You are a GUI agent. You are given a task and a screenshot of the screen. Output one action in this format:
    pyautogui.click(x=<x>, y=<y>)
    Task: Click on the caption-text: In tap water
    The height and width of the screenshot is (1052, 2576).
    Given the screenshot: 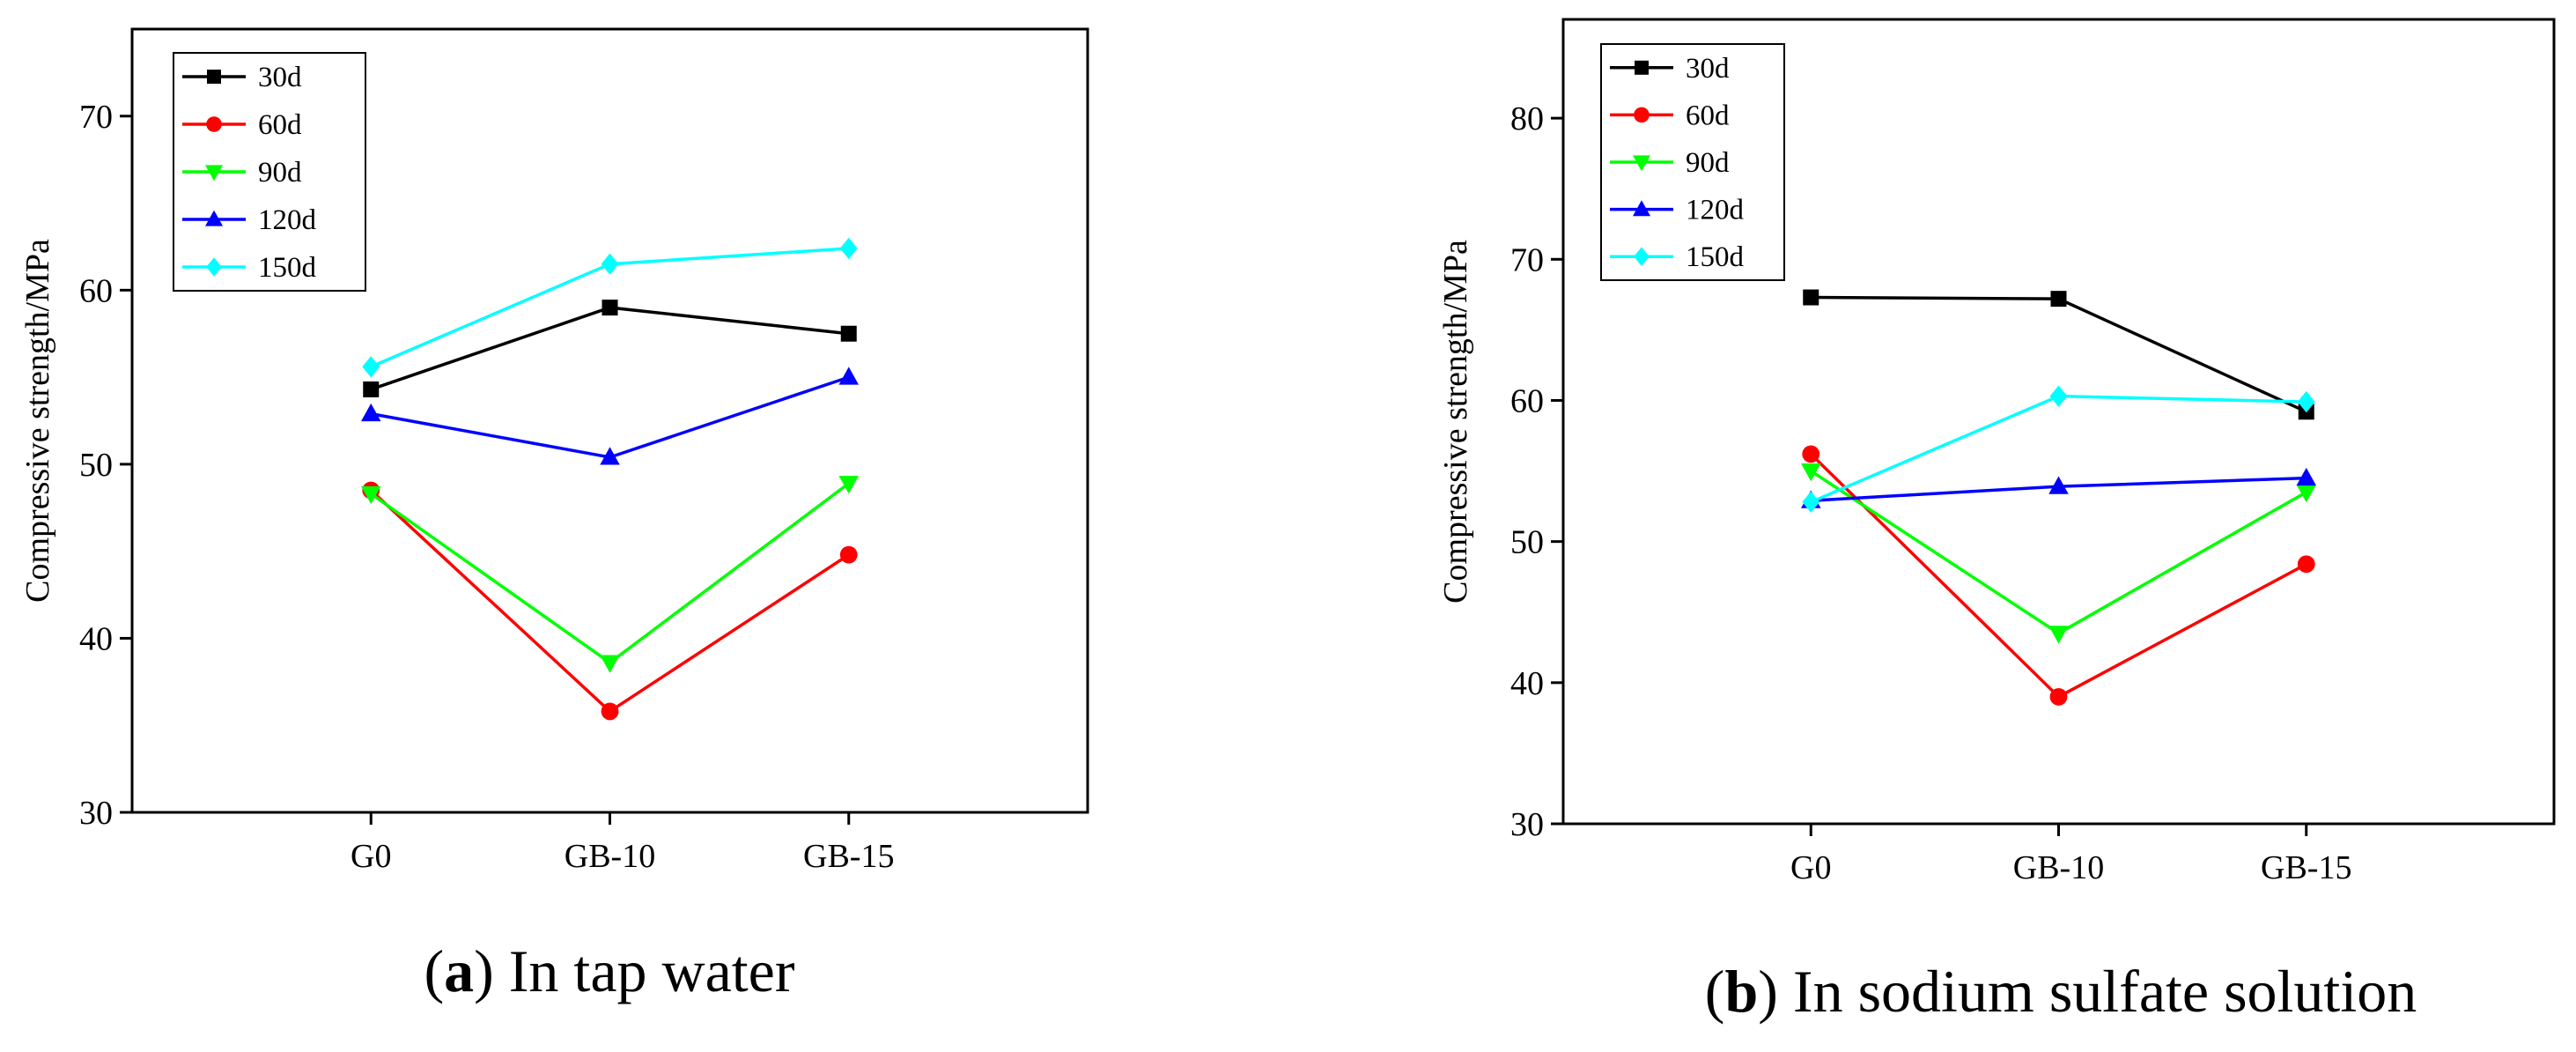 What is the action you would take?
    pyautogui.click(x=652, y=970)
    